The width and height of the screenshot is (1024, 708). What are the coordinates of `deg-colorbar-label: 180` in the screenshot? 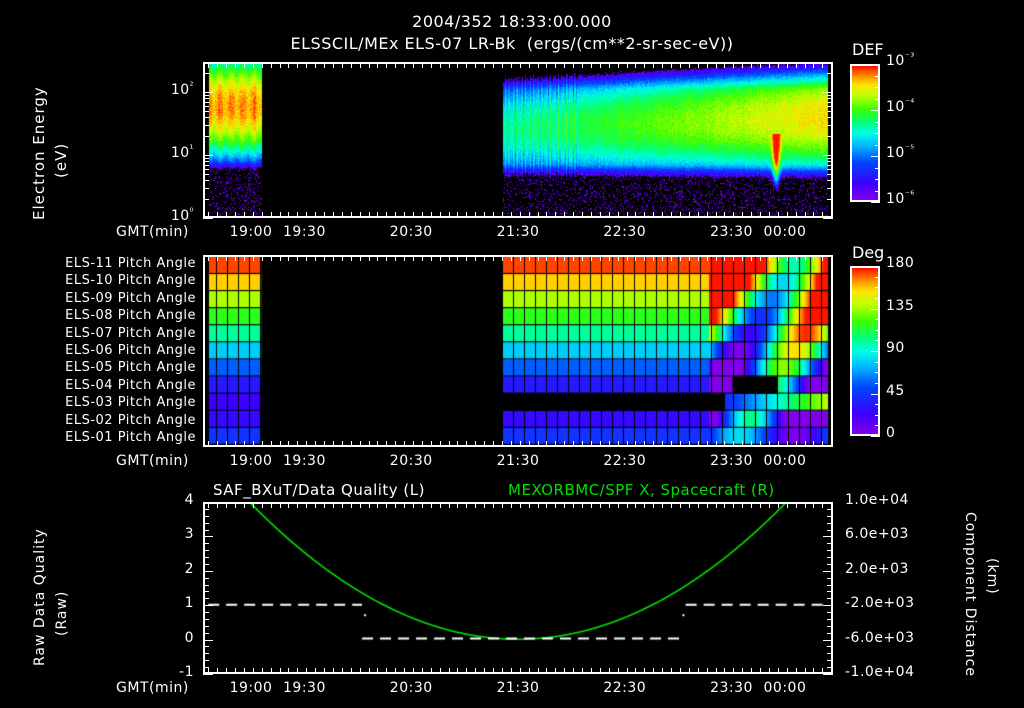 It's located at (900, 263).